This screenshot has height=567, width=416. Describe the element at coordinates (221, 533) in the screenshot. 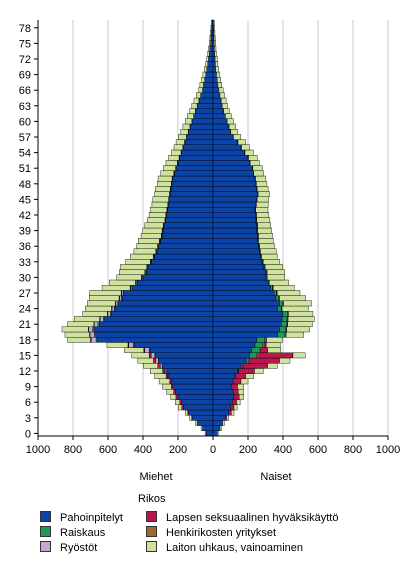

I see `legend-label: Henkirikosten yritykset` at that location.